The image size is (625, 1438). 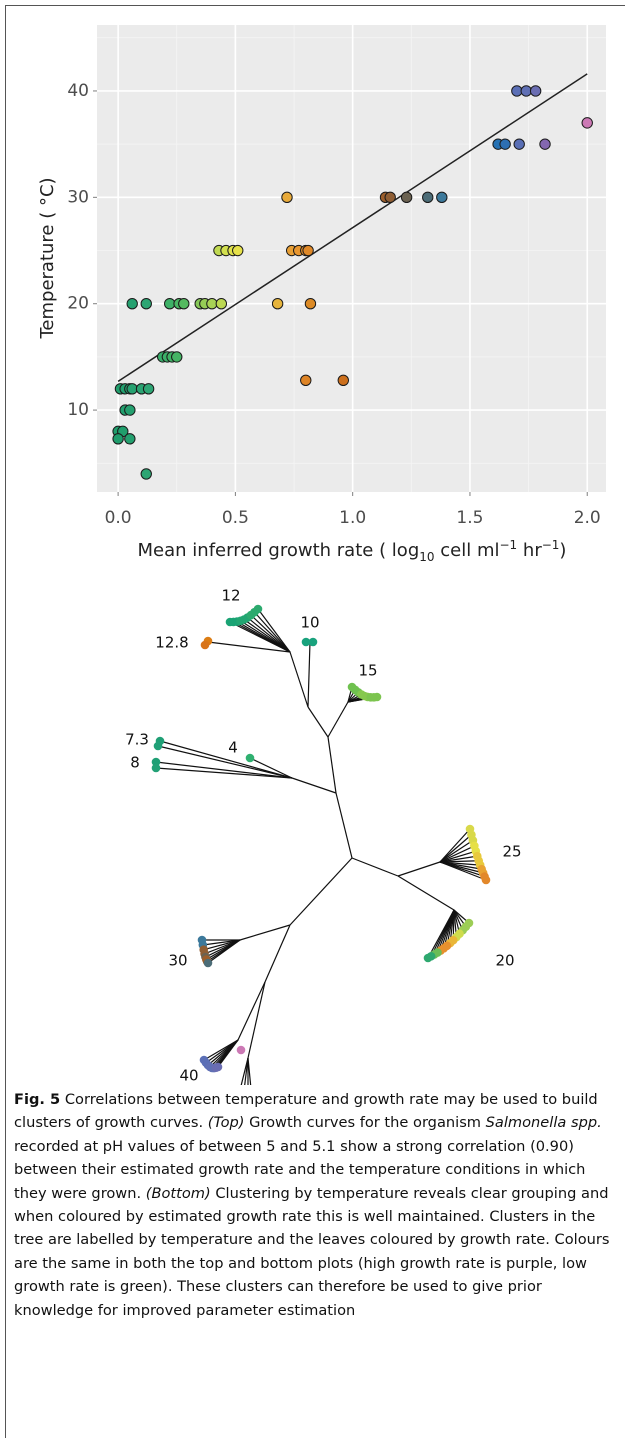 What do you see at coordinates (467, 550) in the screenshot?
I see `x-label-part: cell ml` at bounding box center [467, 550].